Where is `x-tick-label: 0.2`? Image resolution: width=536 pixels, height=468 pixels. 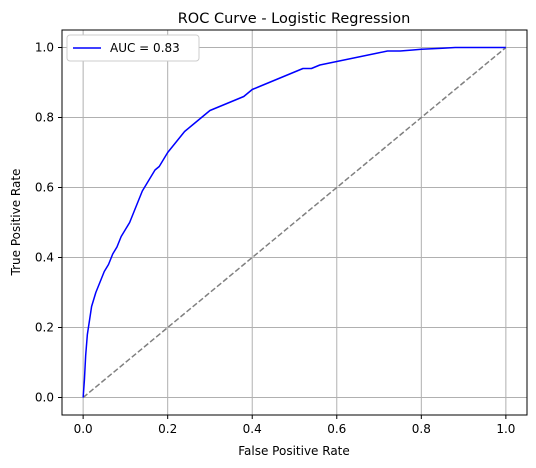
x-tick-label: 0.2 is located at coordinates (167, 429).